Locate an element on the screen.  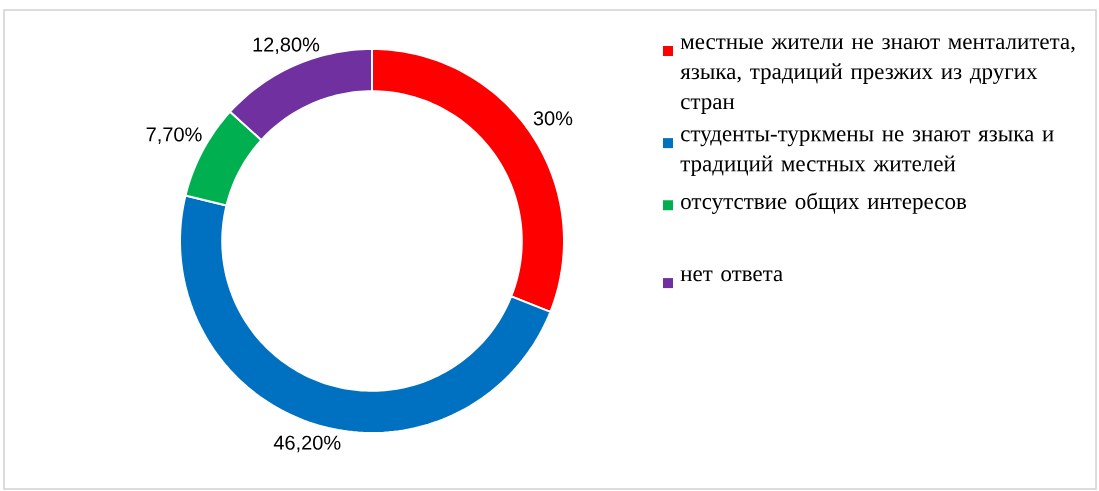
legend-label: нет ответа is located at coordinates (731, 276).